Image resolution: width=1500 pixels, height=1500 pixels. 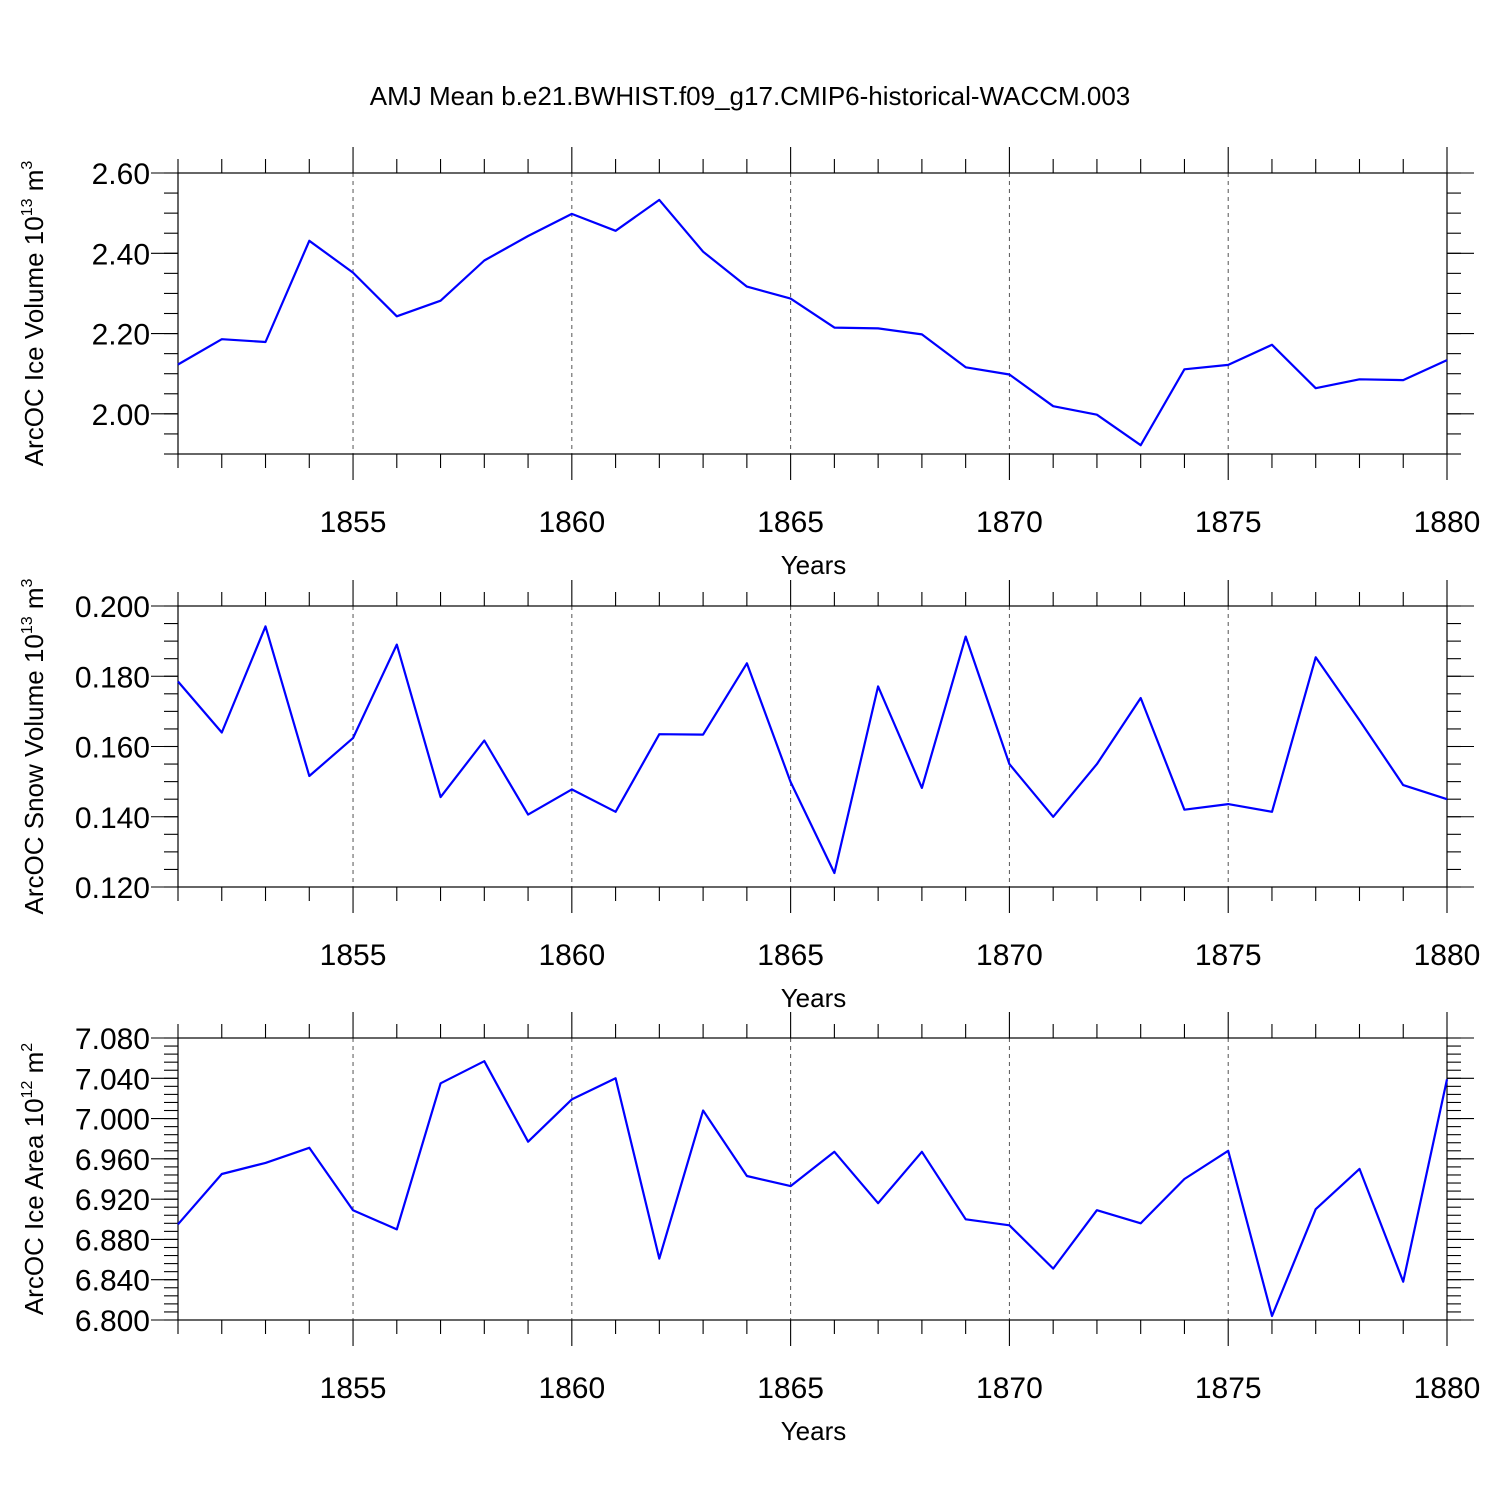 I want to click on y-axis-label-unit-exponent: 2, so click(x=27, y=1047).